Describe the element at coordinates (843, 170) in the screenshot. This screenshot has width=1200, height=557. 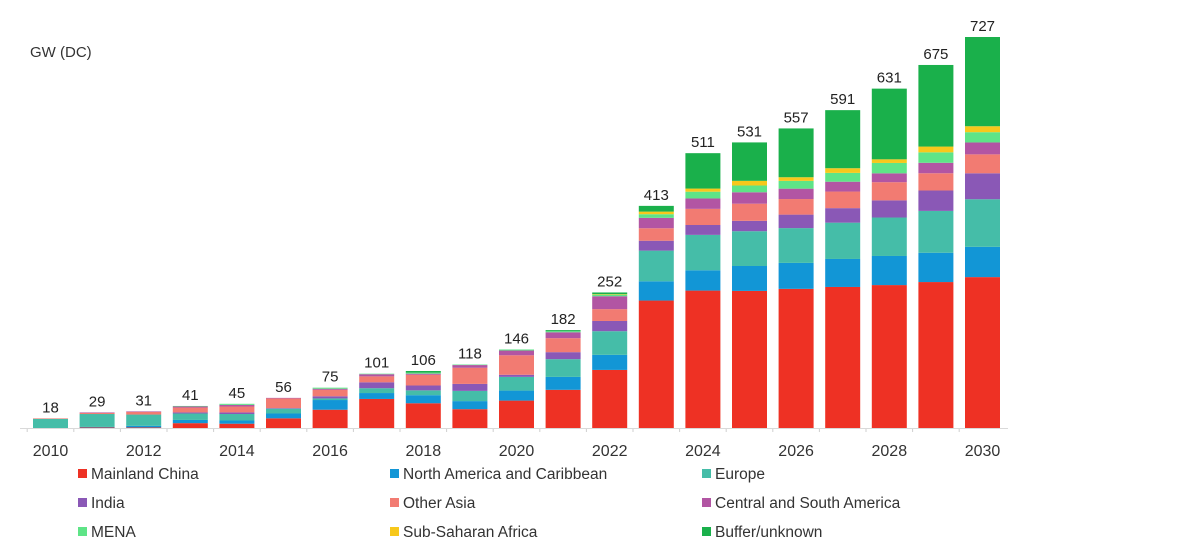
I see `bar-segment-2027-sub-saharan-africa` at that location.